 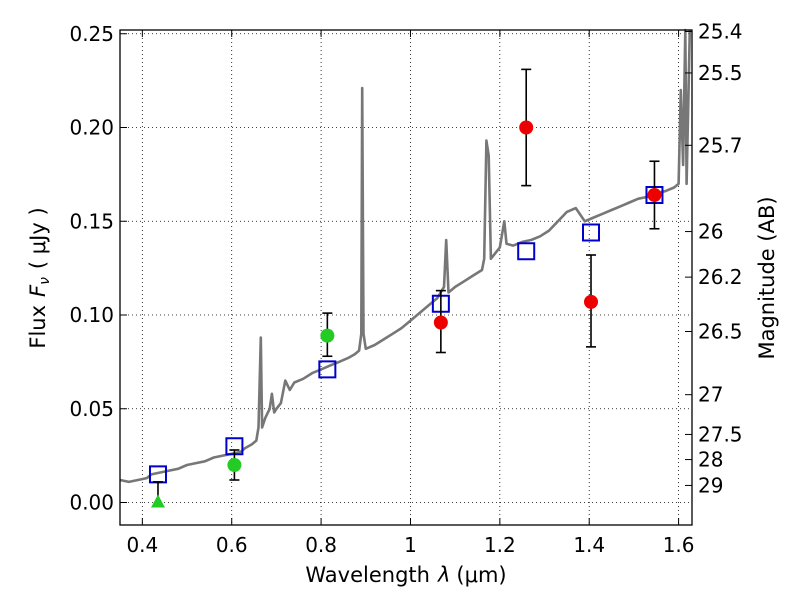 I want to click on y-axis-subscript: ν, so click(x=45, y=281).